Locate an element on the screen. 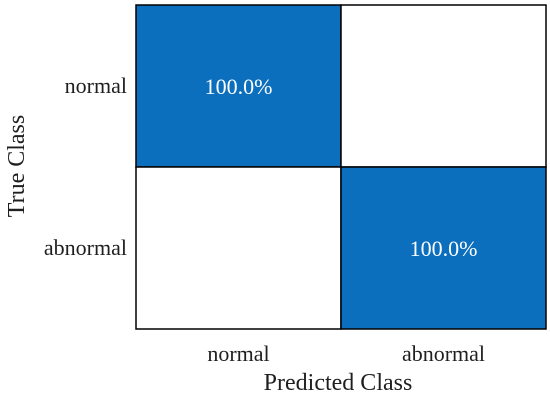 The height and width of the screenshot is (400, 550). y-tick-abnormal: abnormal is located at coordinates (85, 247).